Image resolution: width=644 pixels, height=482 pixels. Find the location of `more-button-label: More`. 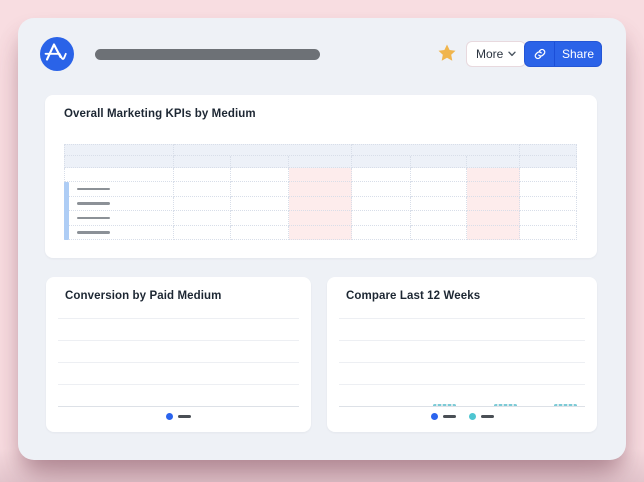

more-button-label: More is located at coordinates (490, 54).